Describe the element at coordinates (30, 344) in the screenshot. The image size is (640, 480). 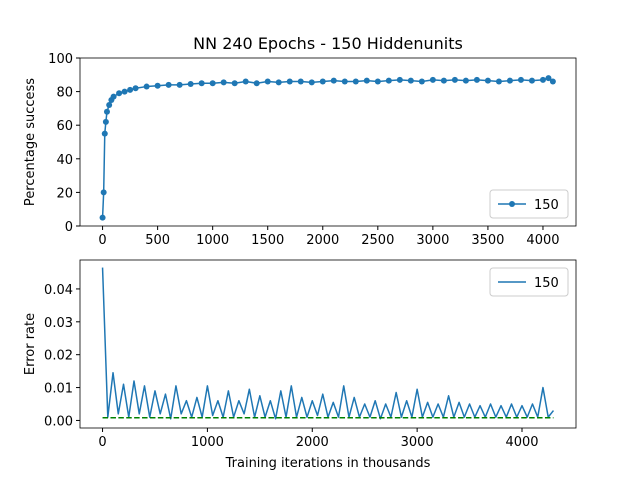
I see `y-axis-label: Error rate` at that location.